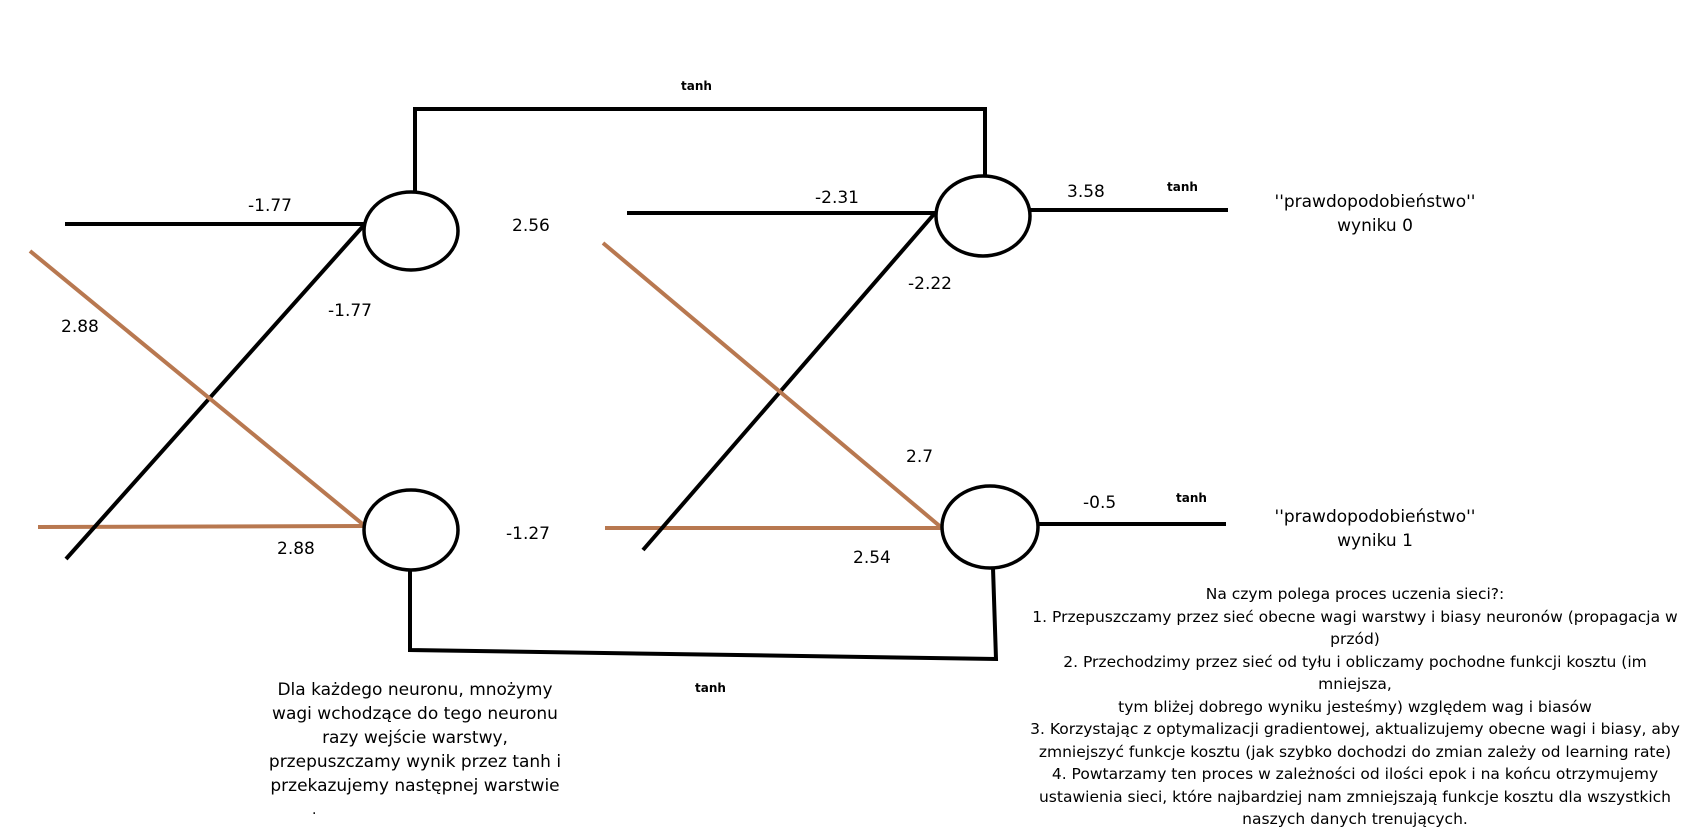 The width and height of the screenshot is (1690, 831). What do you see at coordinates (930, 284) in the screenshot?
I see `weight-label: -2.22` at bounding box center [930, 284].